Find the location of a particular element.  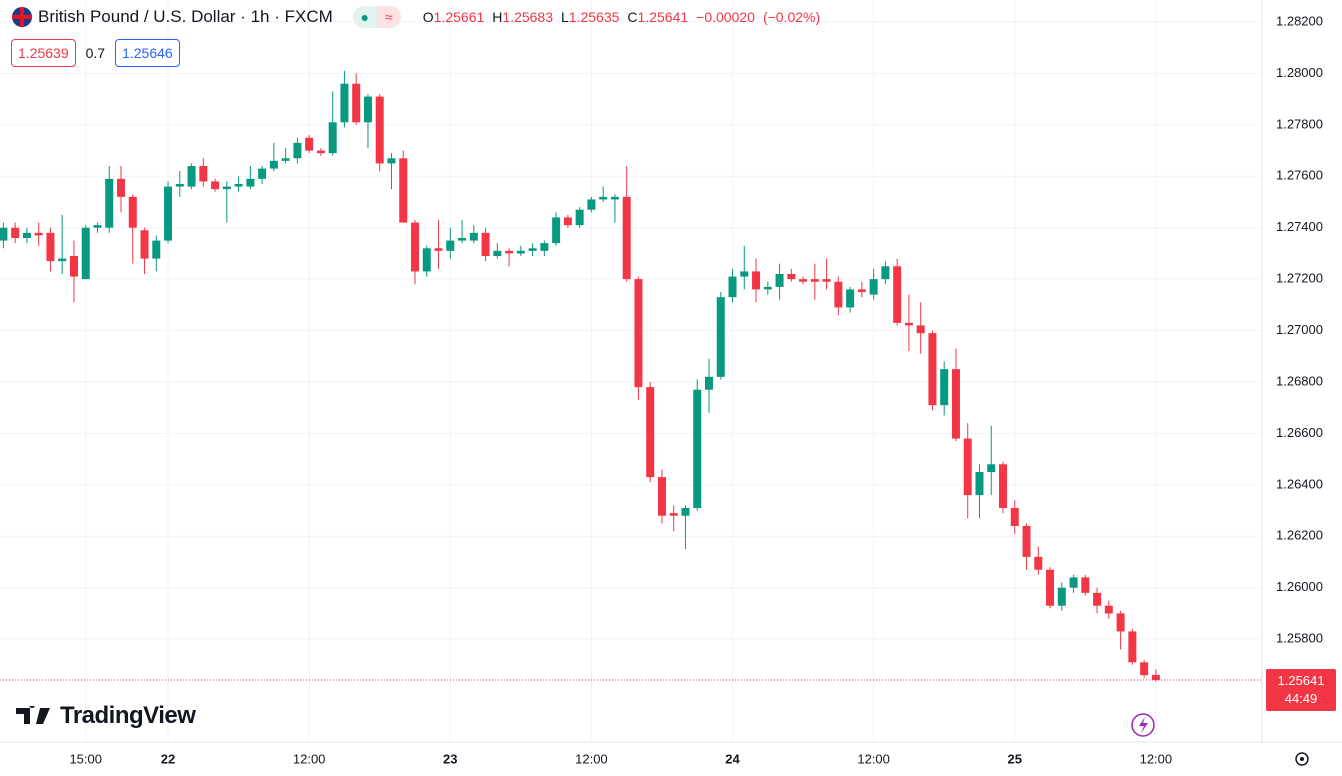

status-pill: ● ≈ is located at coordinates (376, 17).